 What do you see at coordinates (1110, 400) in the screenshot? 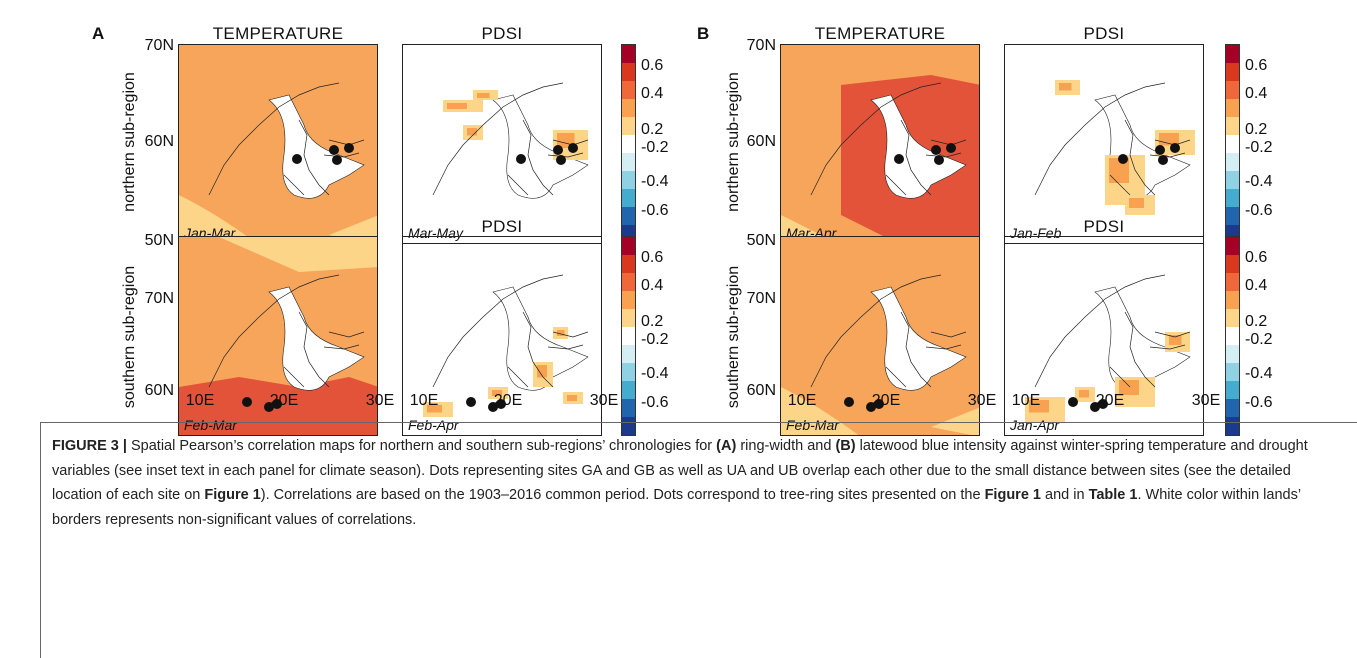
I see `lon-tick-b-pdsi-20: 20E` at bounding box center [1110, 400].